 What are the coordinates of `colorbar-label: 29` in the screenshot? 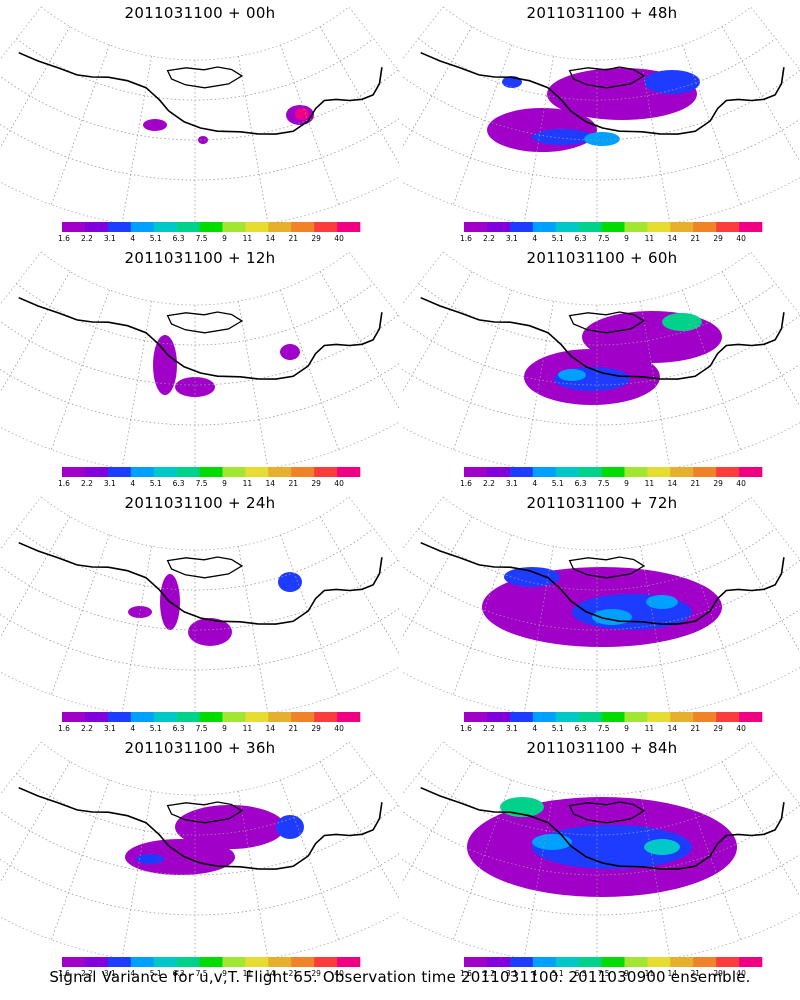 It's located at (718, 728).